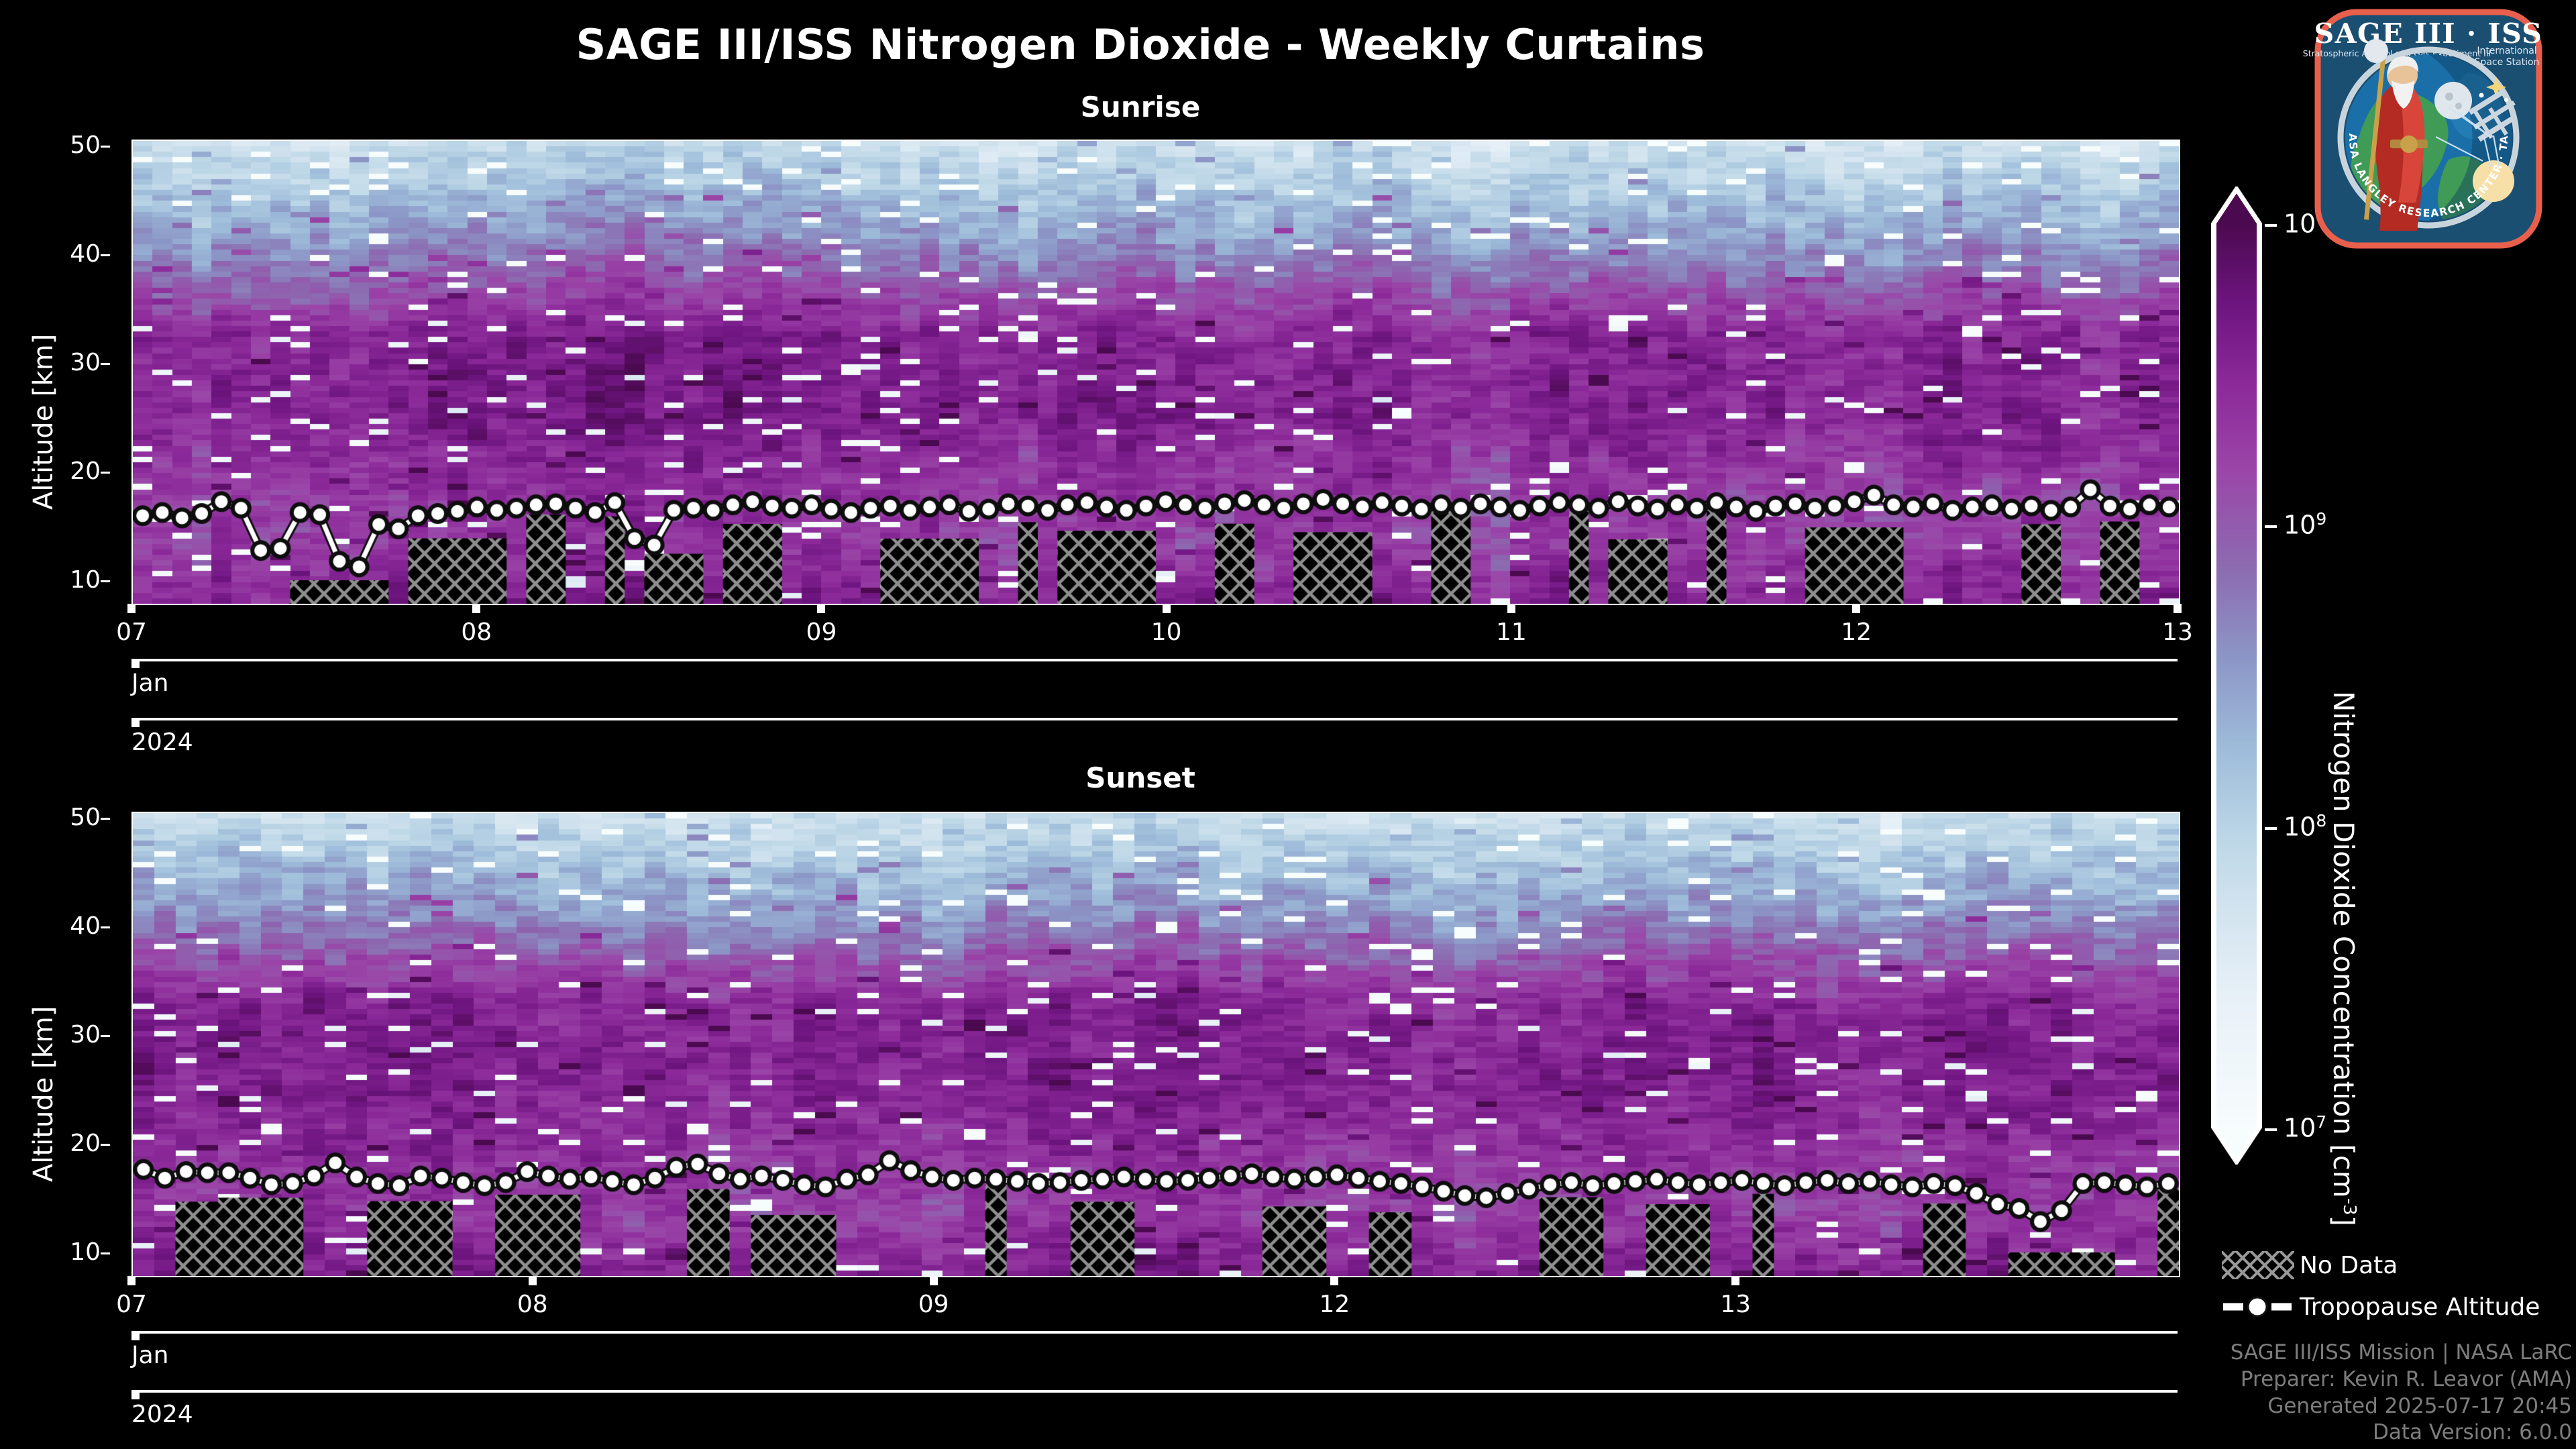 The width and height of the screenshot is (2576, 1449). Describe the element at coordinates (2260, 1307) in the screenshot. I see `line-marker-swatch-icon` at that location.